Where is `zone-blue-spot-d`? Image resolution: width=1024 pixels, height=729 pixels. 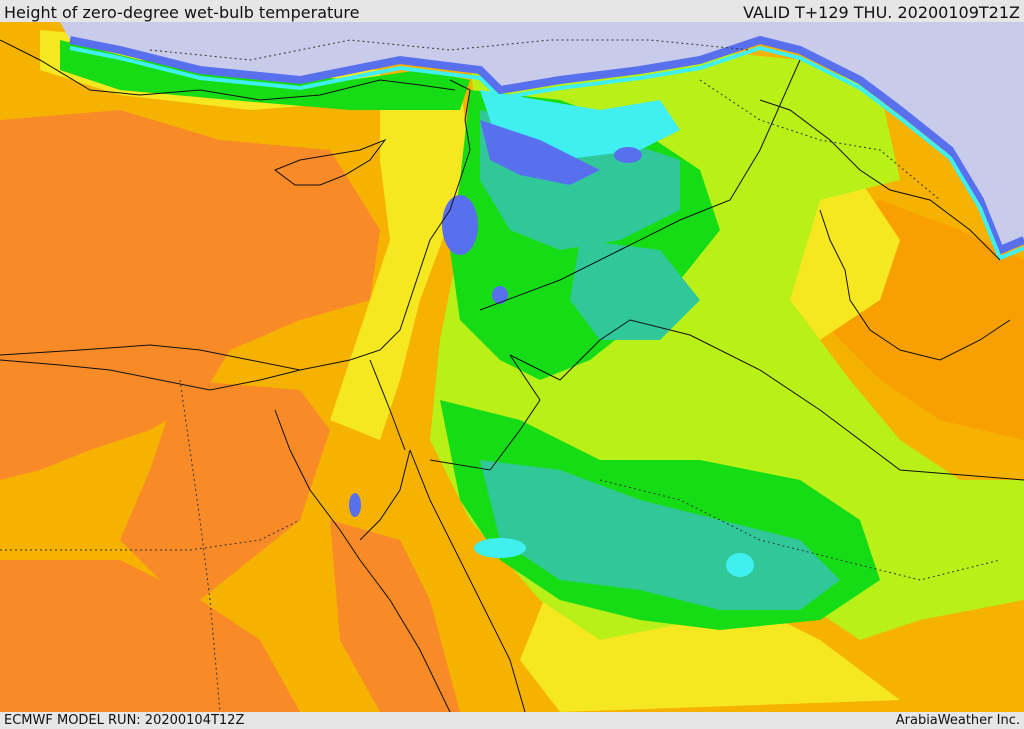
zone-blue-spot-d is located at coordinates (355, 505).